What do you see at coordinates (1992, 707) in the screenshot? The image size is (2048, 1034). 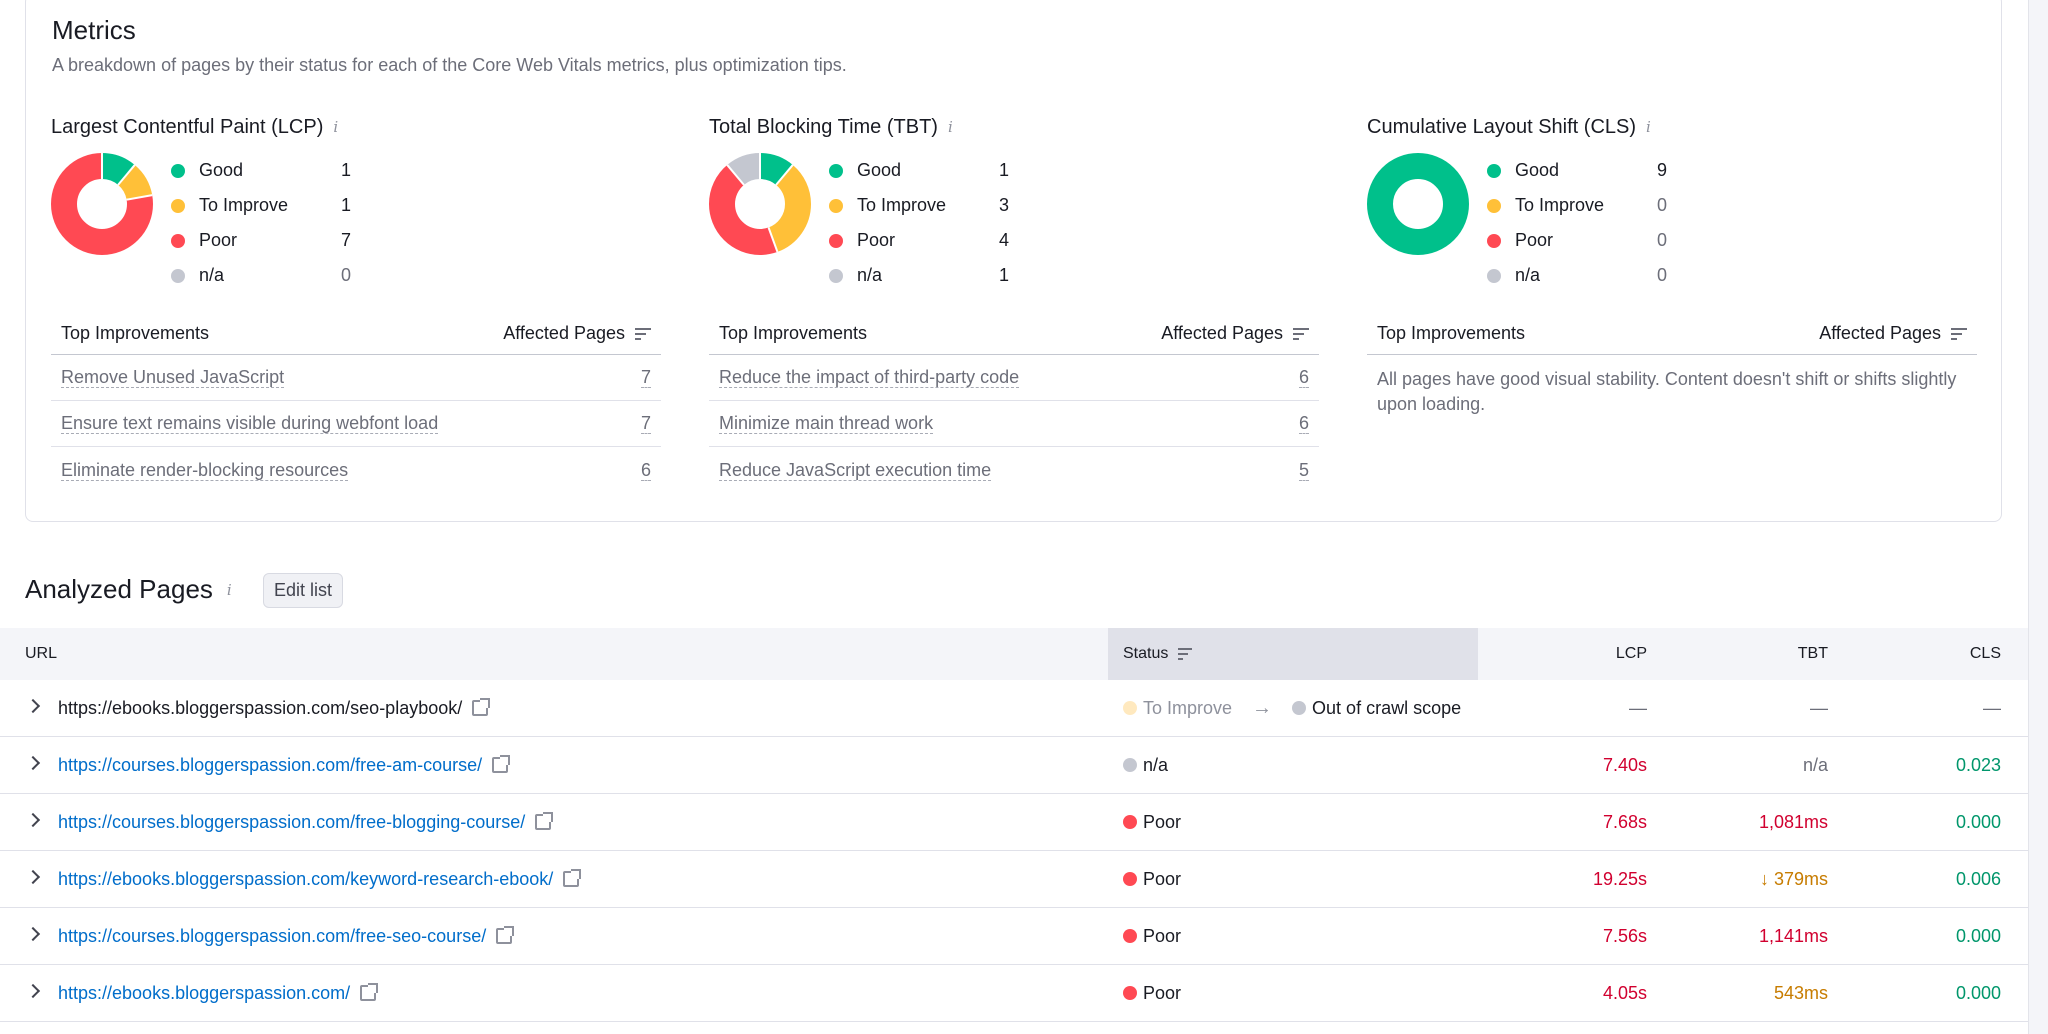 I see `cls-value: —` at bounding box center [1992, 707].